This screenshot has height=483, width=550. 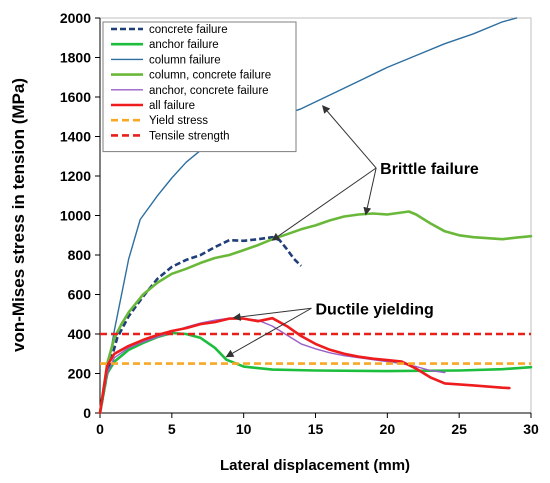 What do you see at coordinates (429, 169) in the screenshot?
I see `annotation-brittle-failure: Brittle failure` at bounding box center [429, 169].